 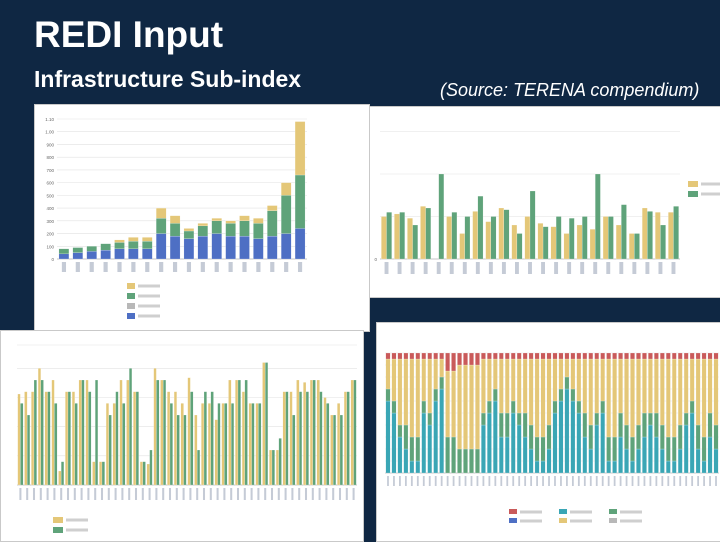 What do you see at coordinates (531, 512) in the screenshot?
I see `legend-label-placeholder` at bounding box center [531, 512].